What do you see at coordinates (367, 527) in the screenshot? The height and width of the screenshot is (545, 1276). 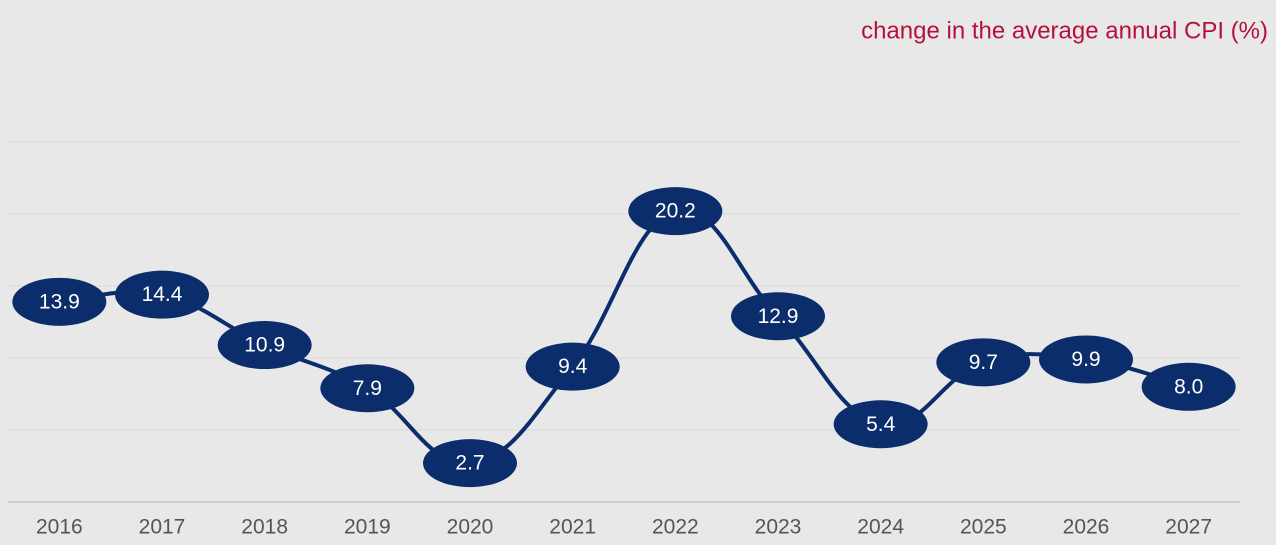 I see `x-tick-label: 2019` at bounding box center [367, 527].